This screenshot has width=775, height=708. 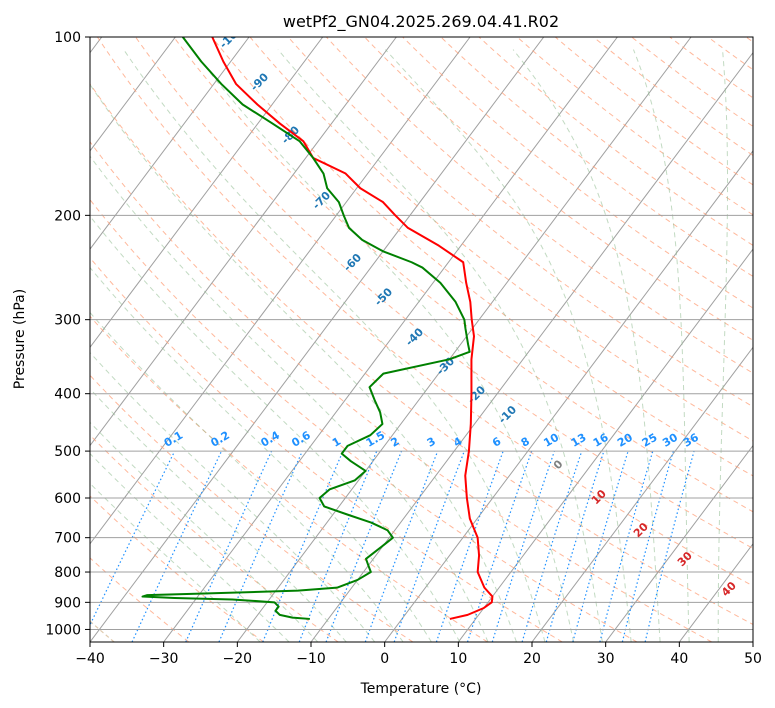 What do you see at coordinates (90, 659) in the screenshot?
I see `x-tick-label: −40` at bounding box center [90, 659].